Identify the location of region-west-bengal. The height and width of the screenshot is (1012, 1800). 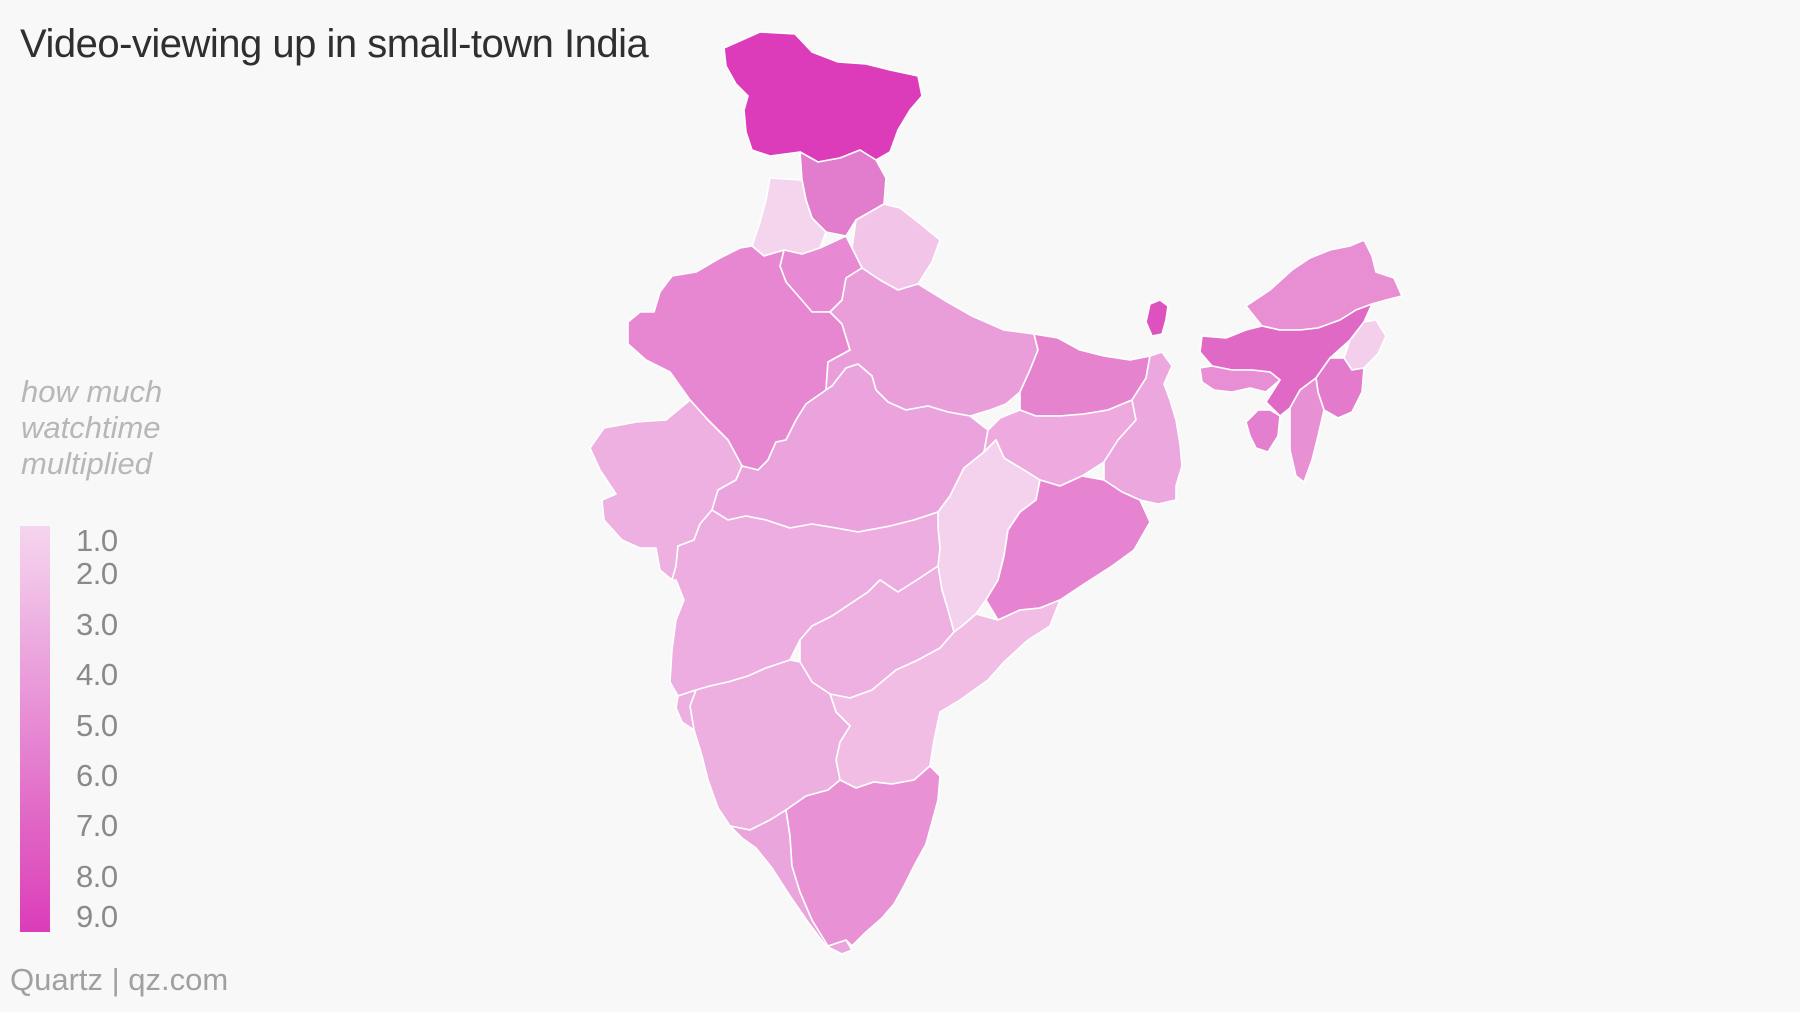
(1143, 428).